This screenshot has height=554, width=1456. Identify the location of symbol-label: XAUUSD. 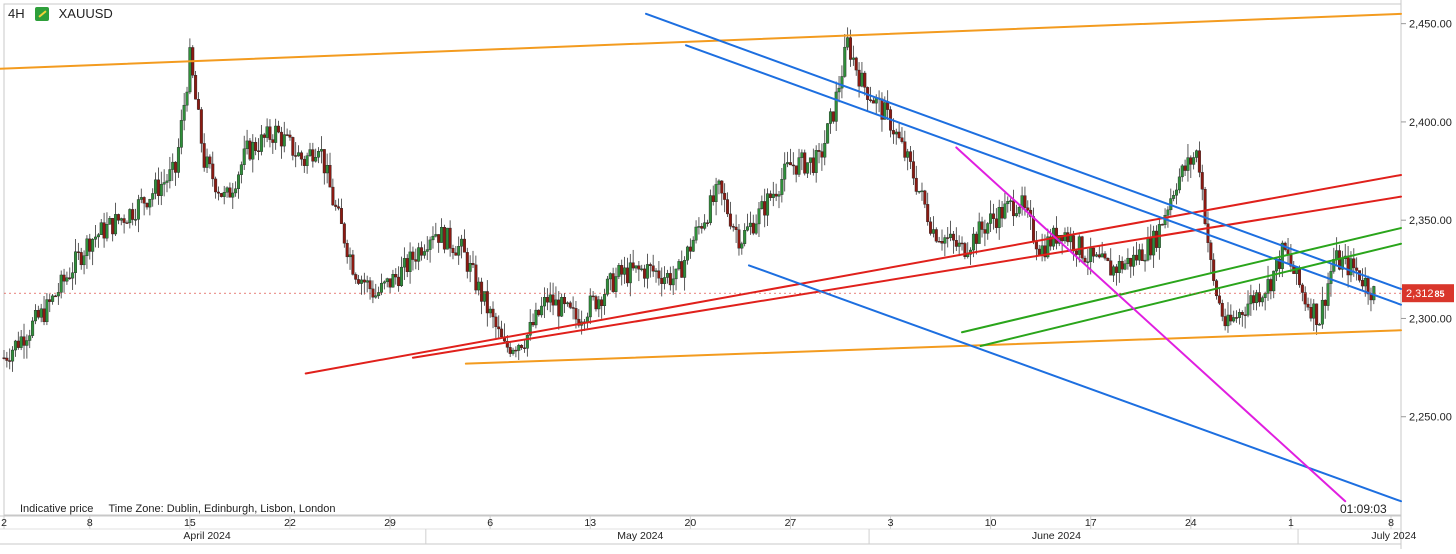
(85, 13).